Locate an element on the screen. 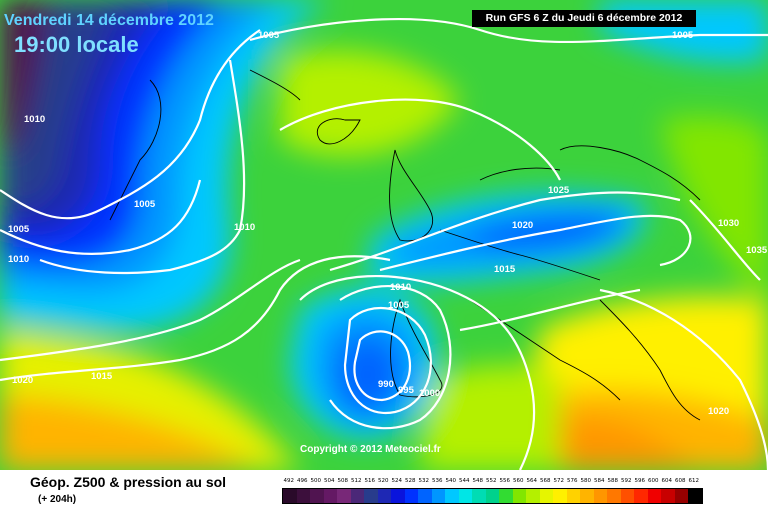 This screenshot has height=512, width=768. scale-value: 576 is located at coordinates (572, 481).